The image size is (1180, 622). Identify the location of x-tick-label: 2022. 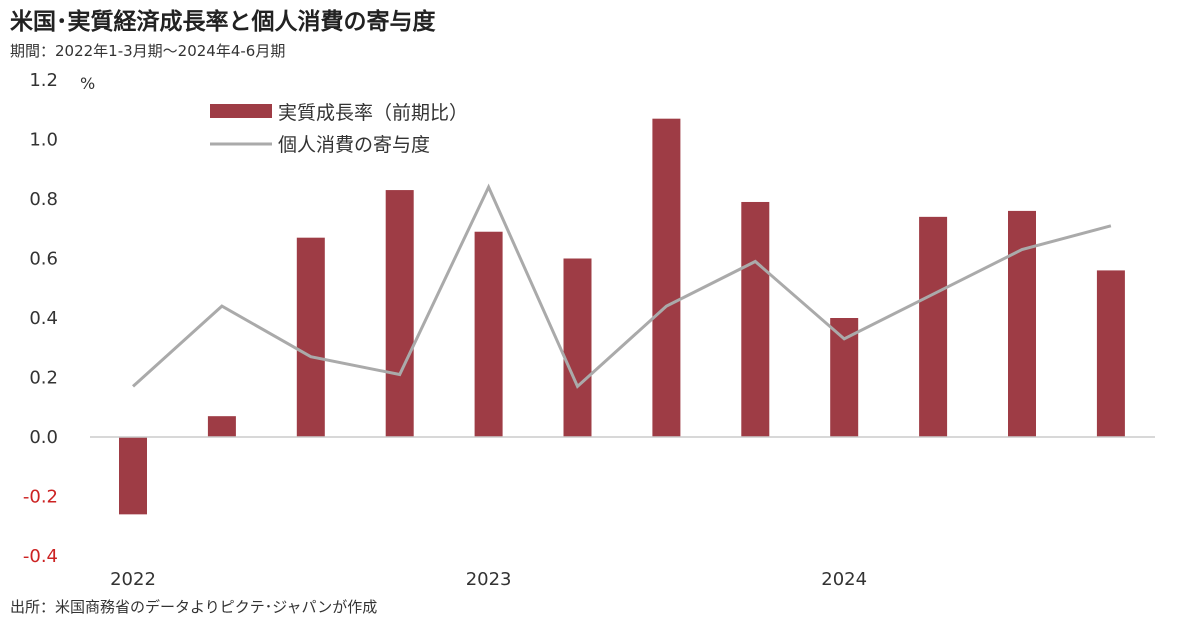
(133, 579).